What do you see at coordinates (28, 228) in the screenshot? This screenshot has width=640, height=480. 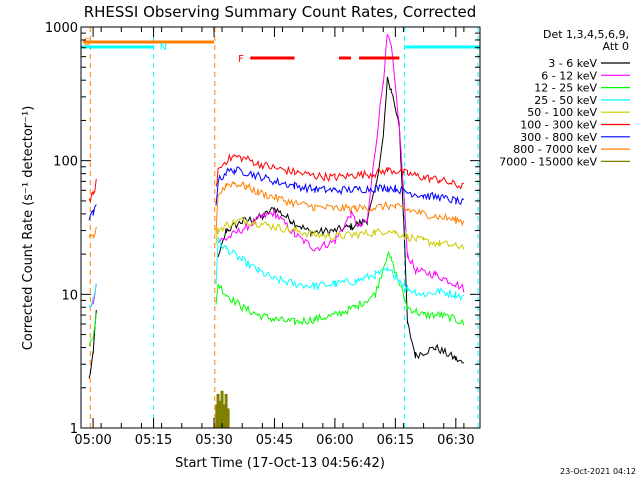 I see `y-axis-label: Corrected Count Rate (s⁻¹ detector⁻¹)` at bounding box center [28, 228].